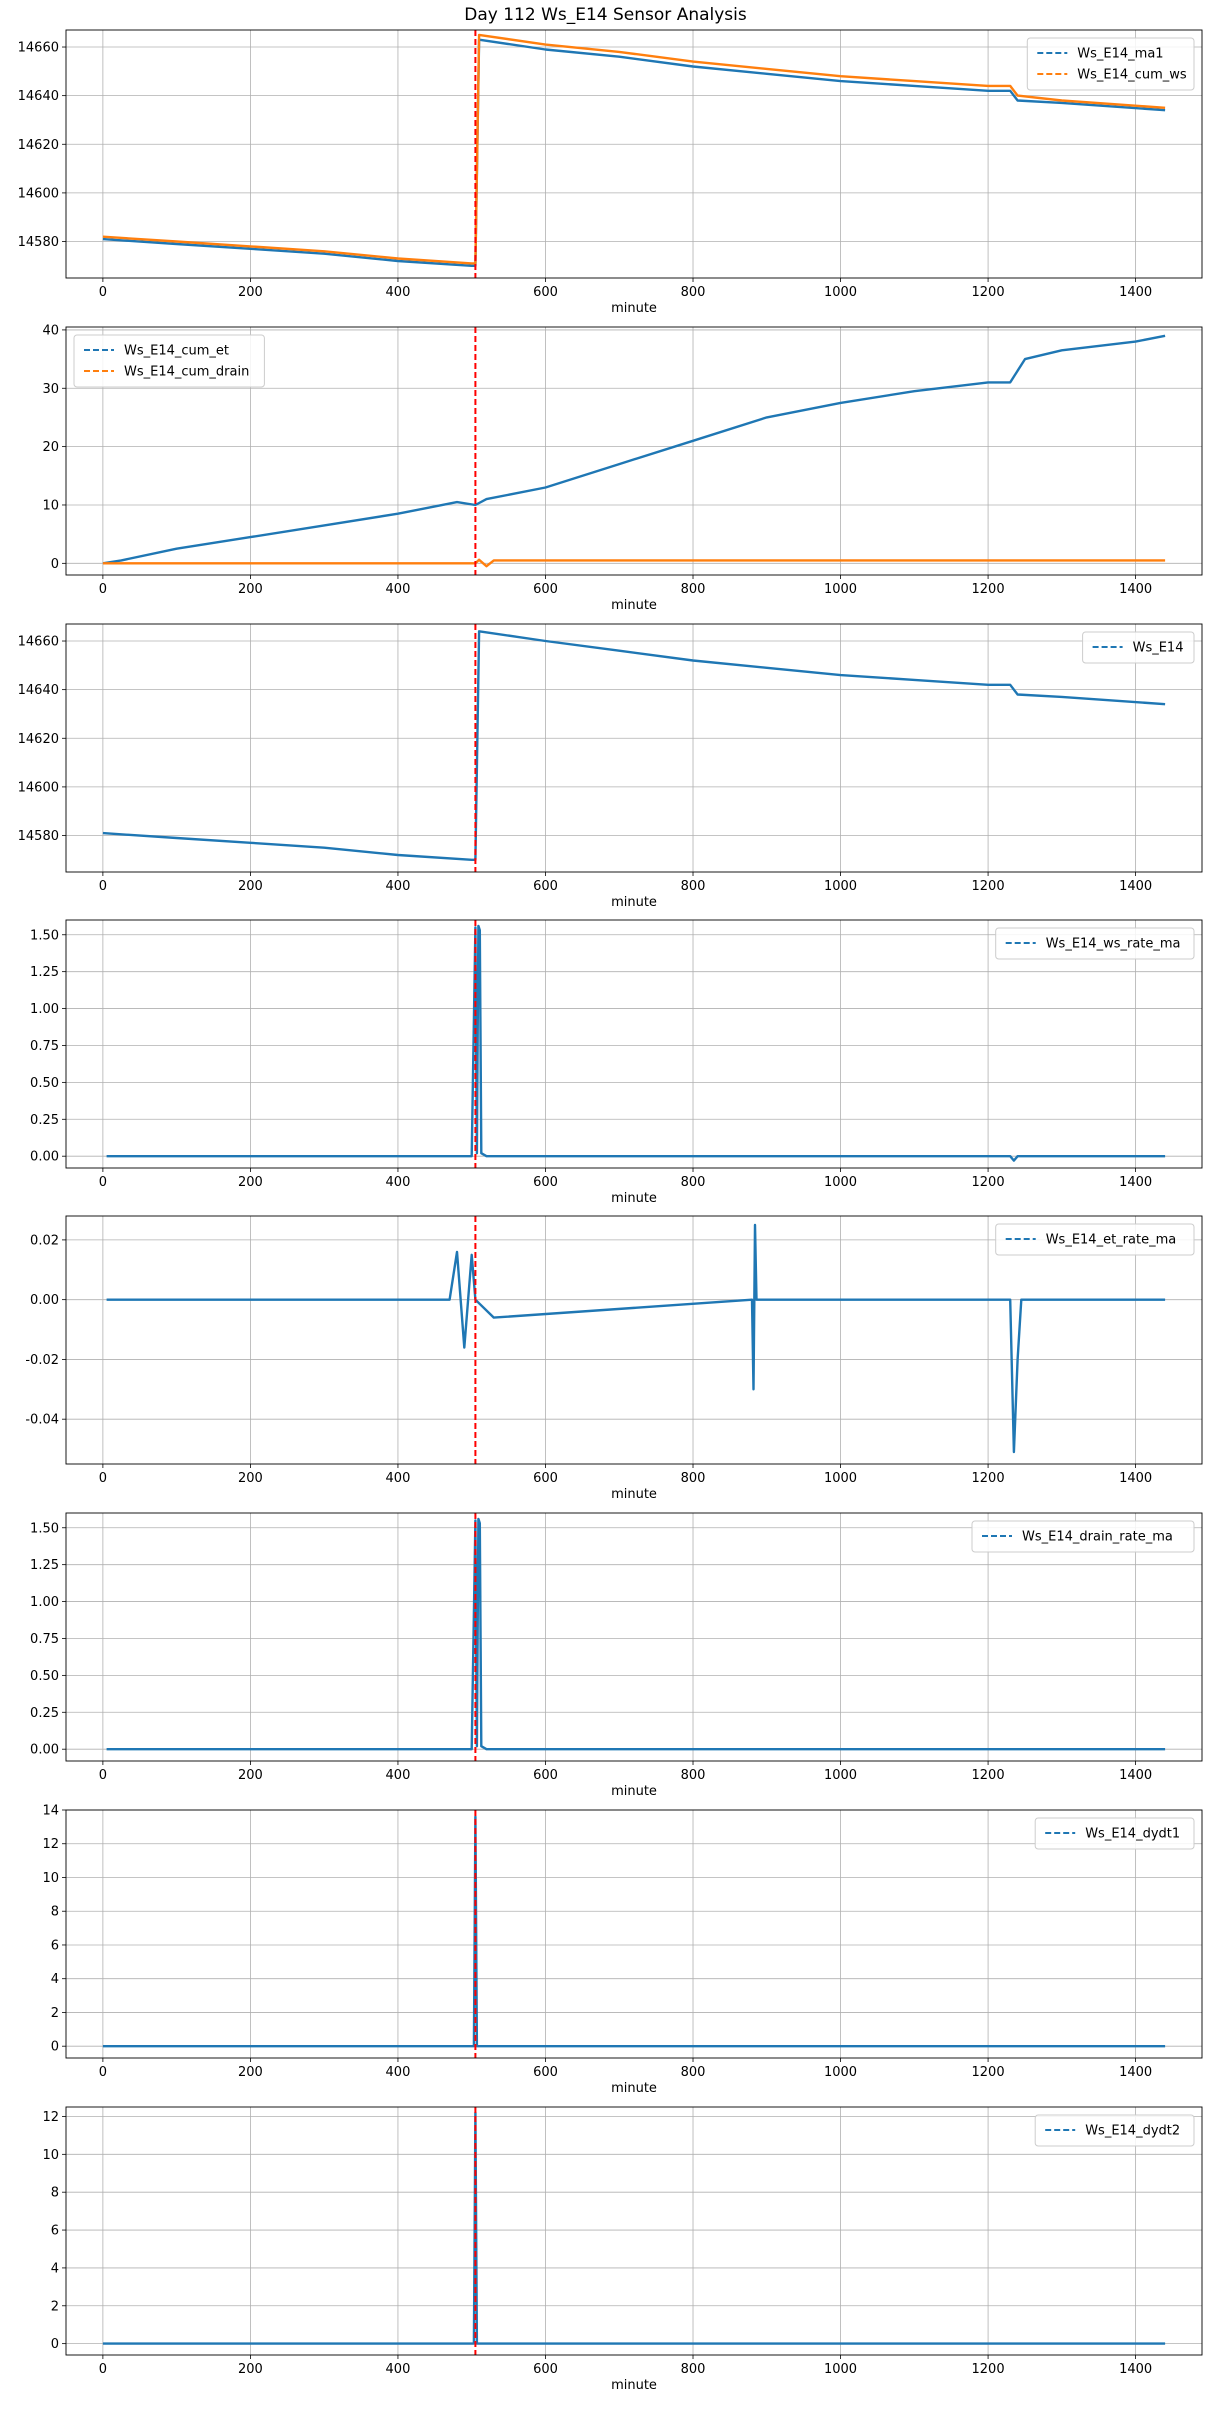  I want to click on y-tick-label: 40, so click(50, 330).